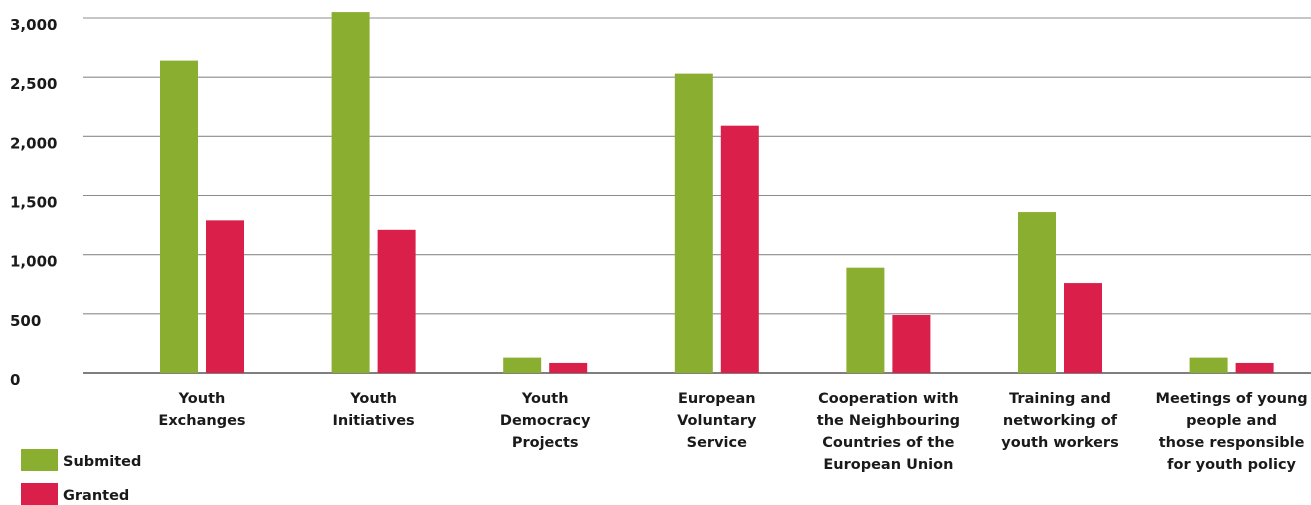 This screenshot has width=1311, height=505. What do you see at coordinates (373, 421) in the screenshot?
I see `category-label: Initiatives` at bounding box center [373, 421].